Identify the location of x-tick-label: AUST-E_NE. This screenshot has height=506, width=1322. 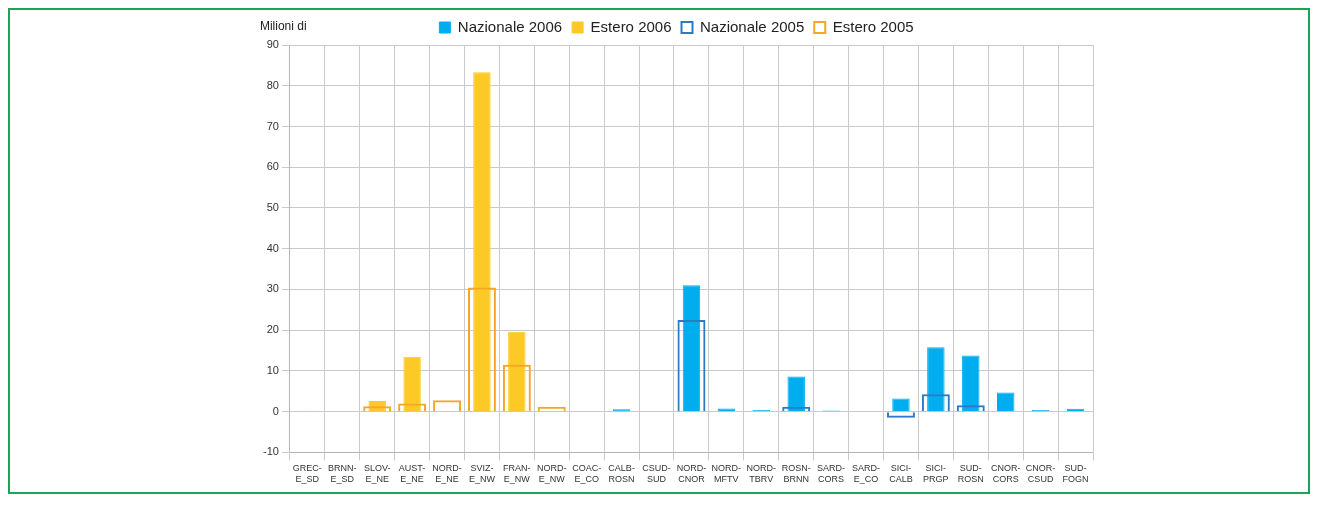
(412, 474).